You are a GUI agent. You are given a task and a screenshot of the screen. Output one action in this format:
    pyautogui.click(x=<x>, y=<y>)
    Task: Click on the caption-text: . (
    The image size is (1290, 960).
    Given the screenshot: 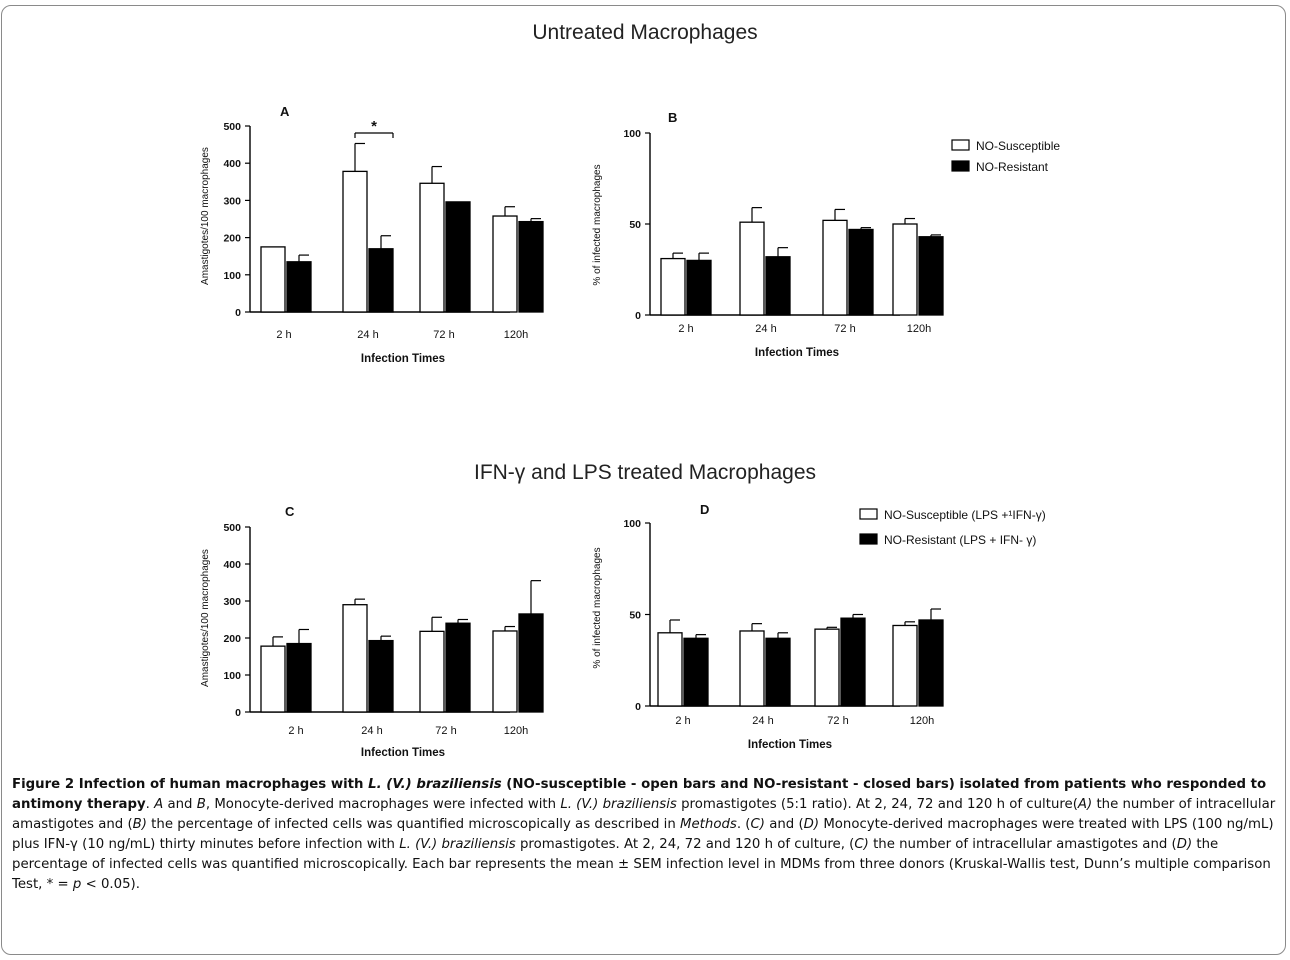 What is the action you would take?
    pyautogui.click(x=743, y=824)
    